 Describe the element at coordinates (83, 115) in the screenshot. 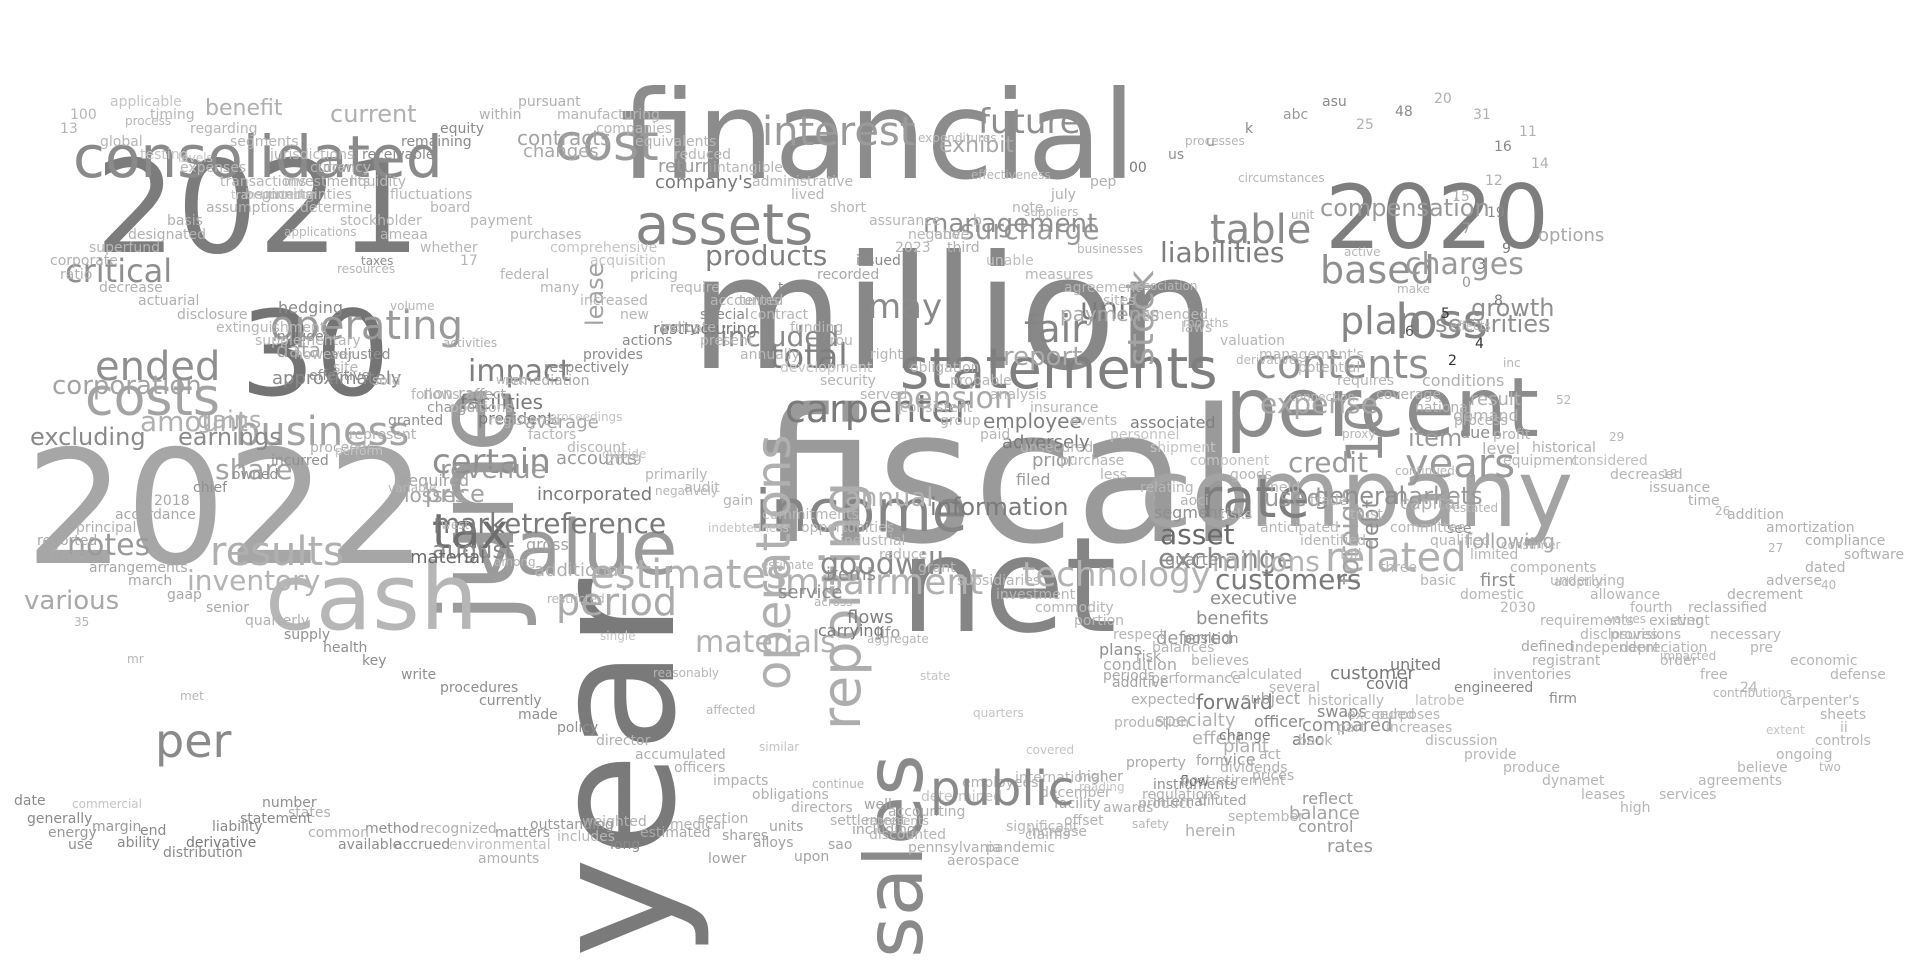

I see `word-cloud-word: 100` at that location.